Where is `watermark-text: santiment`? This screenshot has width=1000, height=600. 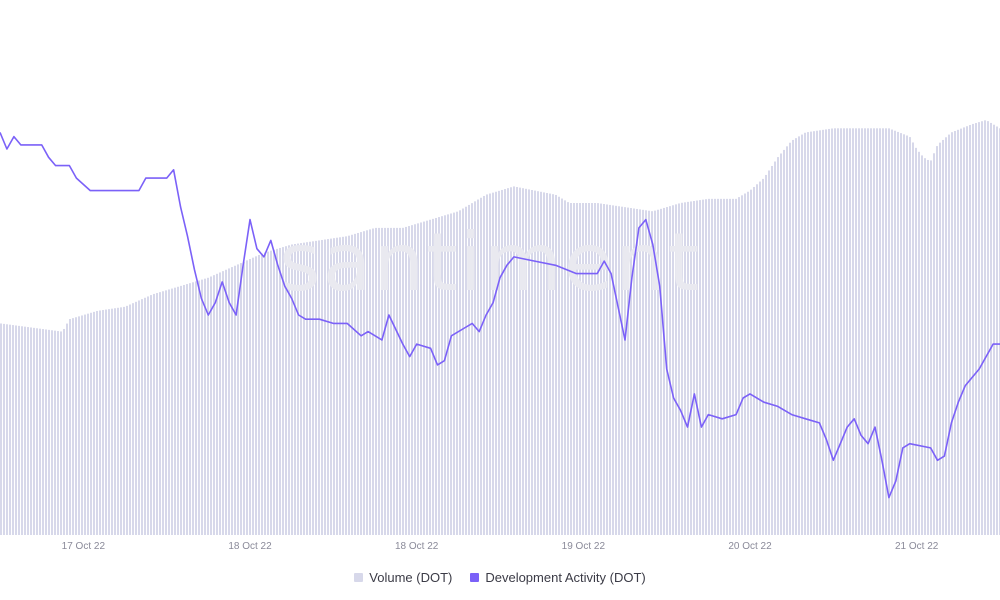 watermark-text: santiment is located at coordinates (490, 262).